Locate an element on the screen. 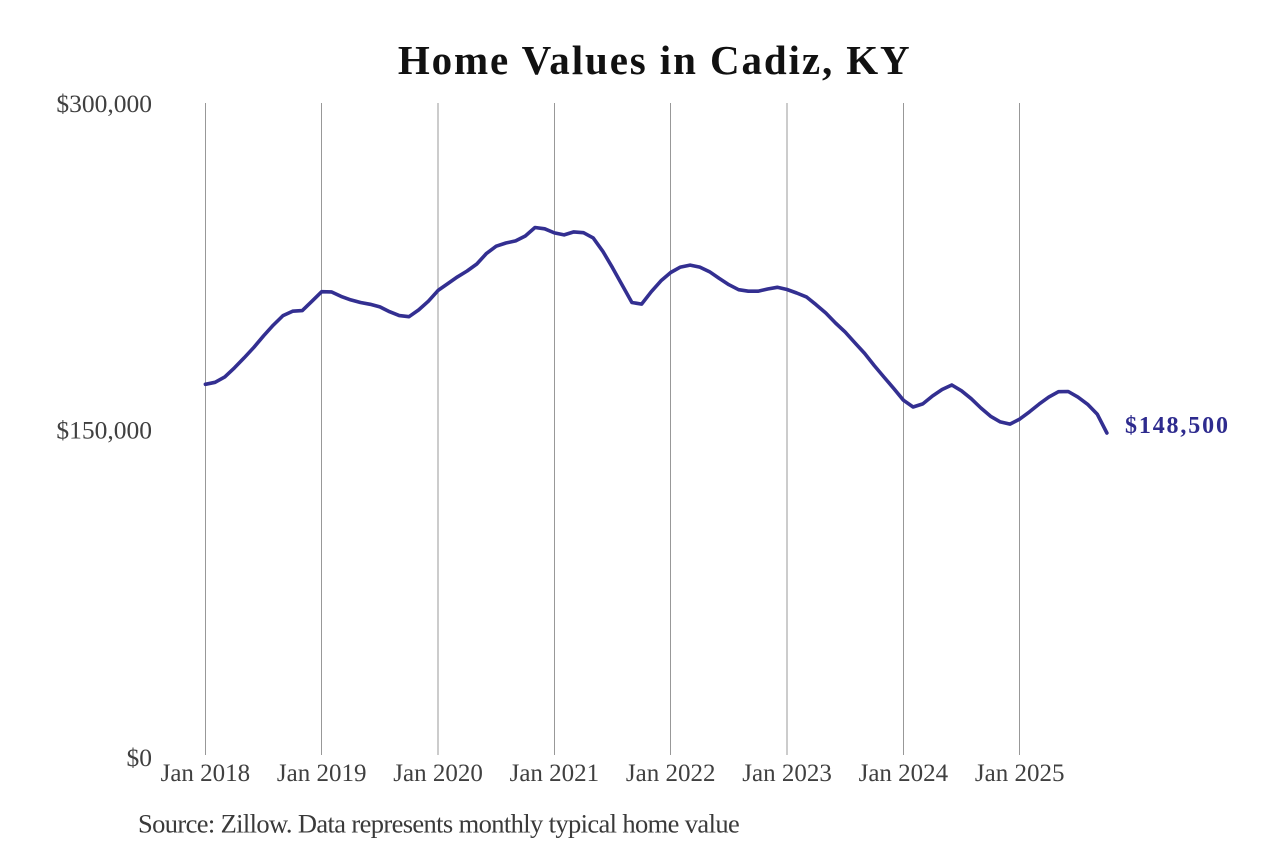  svg-text: $300,000 is located at coordinates (104, 103).